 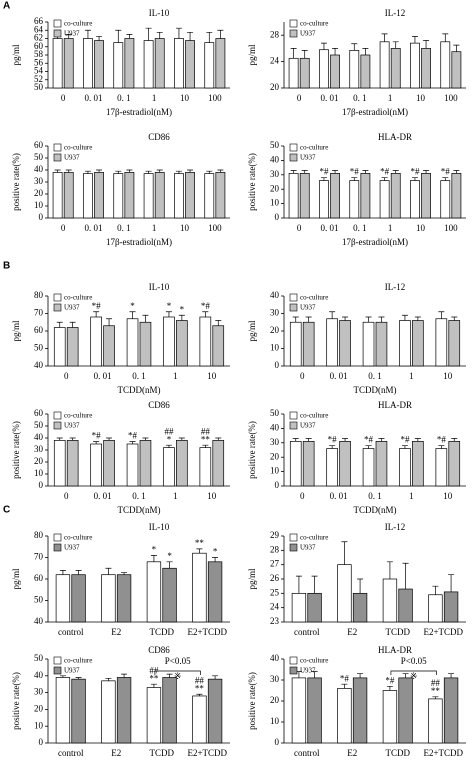 What do you see at coordinates (308, 34) in the screenshot?
I see `legend-label: U937` at bounding box center [308, 34].